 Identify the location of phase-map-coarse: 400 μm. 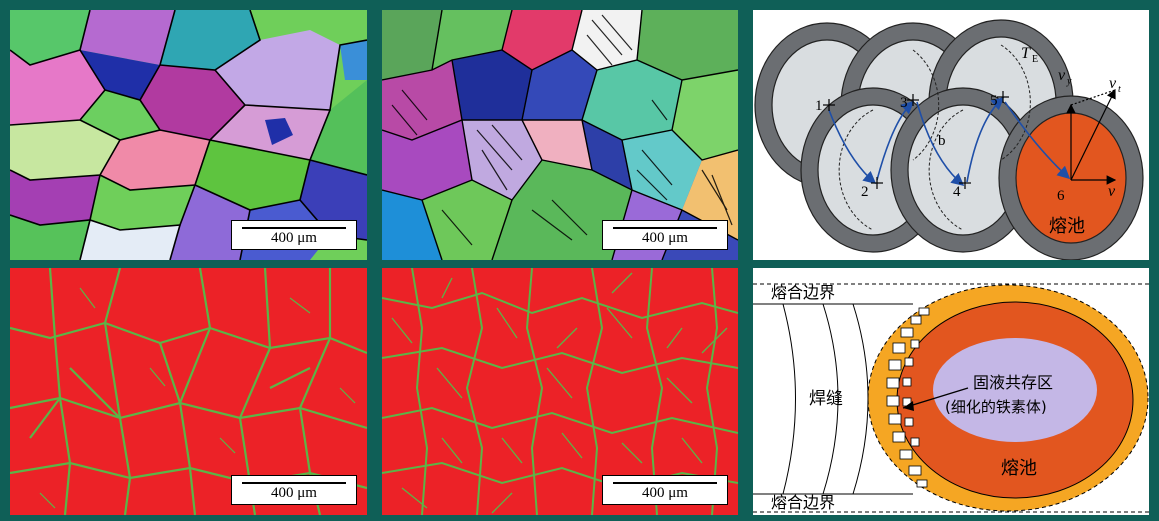
(188, 391).